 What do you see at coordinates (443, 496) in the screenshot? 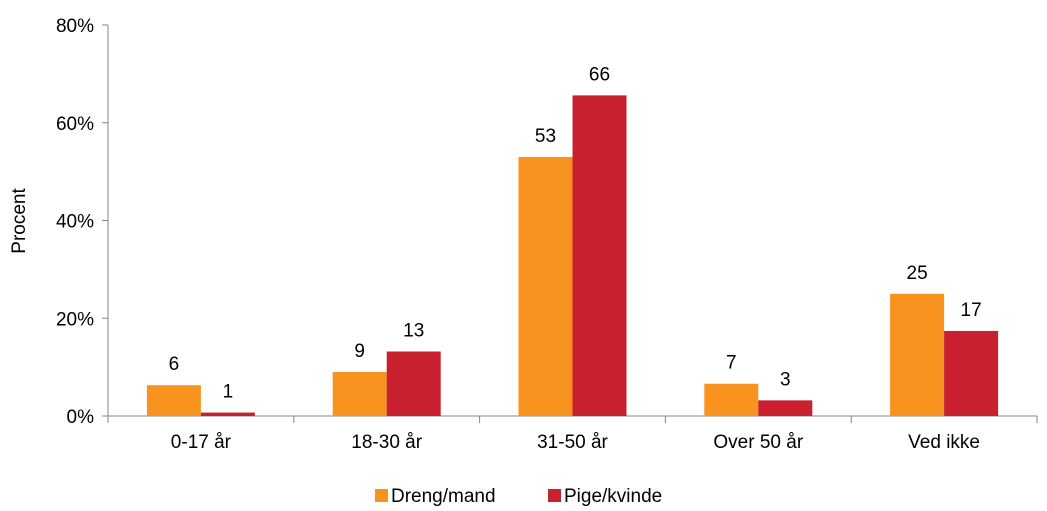
I see `legend-label: Dreng/mand` at bounding box center [443, 496].